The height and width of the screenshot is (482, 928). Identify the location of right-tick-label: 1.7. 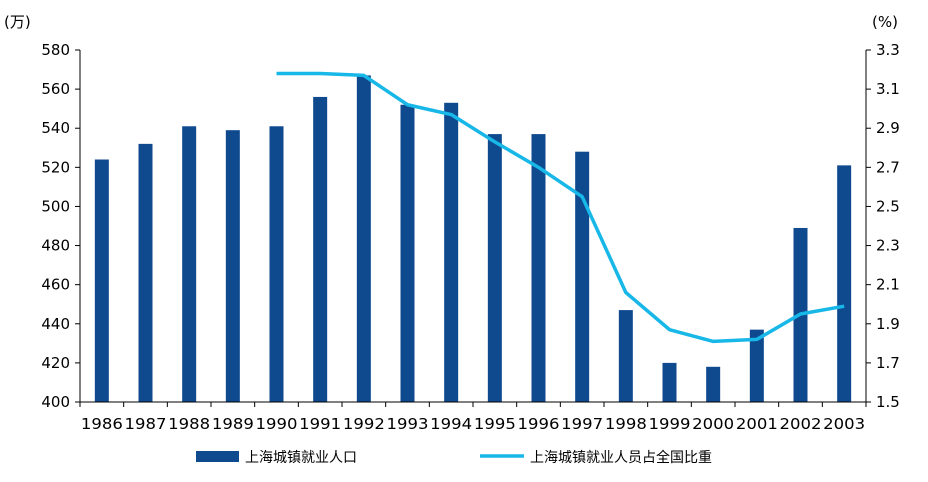
(888, 363).